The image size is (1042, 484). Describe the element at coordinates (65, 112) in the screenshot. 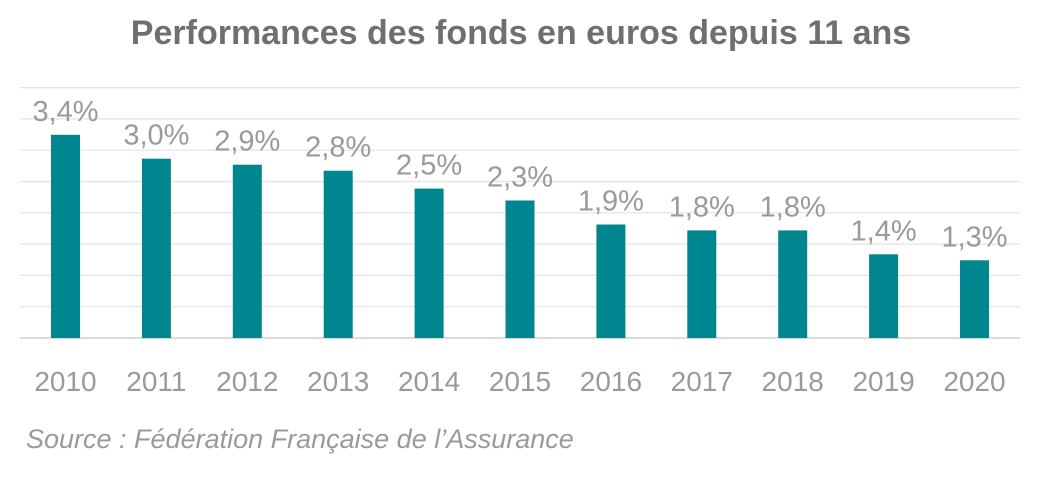

I see `data-label-2010: 3,4%` at that location.